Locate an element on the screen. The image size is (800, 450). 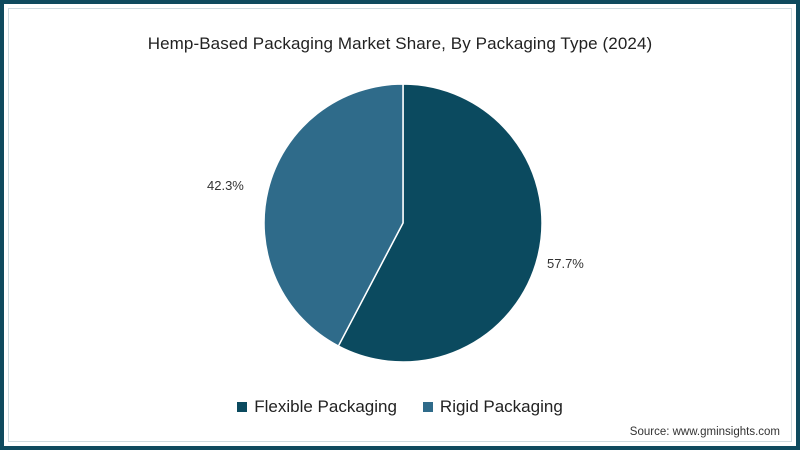
chart-legend: Flexible Packaging Rigid Packaging is located at coordinates (400, 407).